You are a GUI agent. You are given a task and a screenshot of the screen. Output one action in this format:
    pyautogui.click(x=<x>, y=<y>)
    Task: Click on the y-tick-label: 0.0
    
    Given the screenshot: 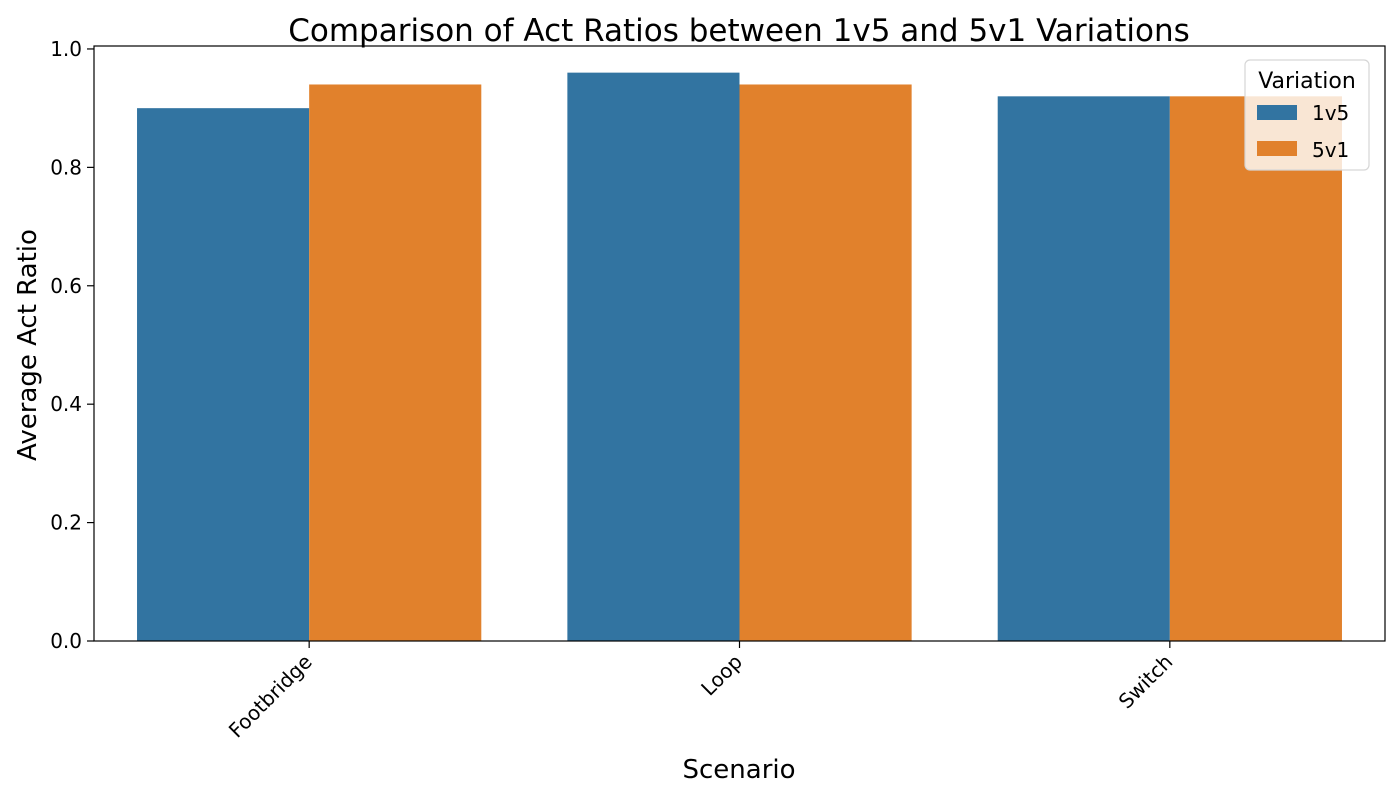 What is the action you would take?
    pyautogui.click(x=66, y=641)
    